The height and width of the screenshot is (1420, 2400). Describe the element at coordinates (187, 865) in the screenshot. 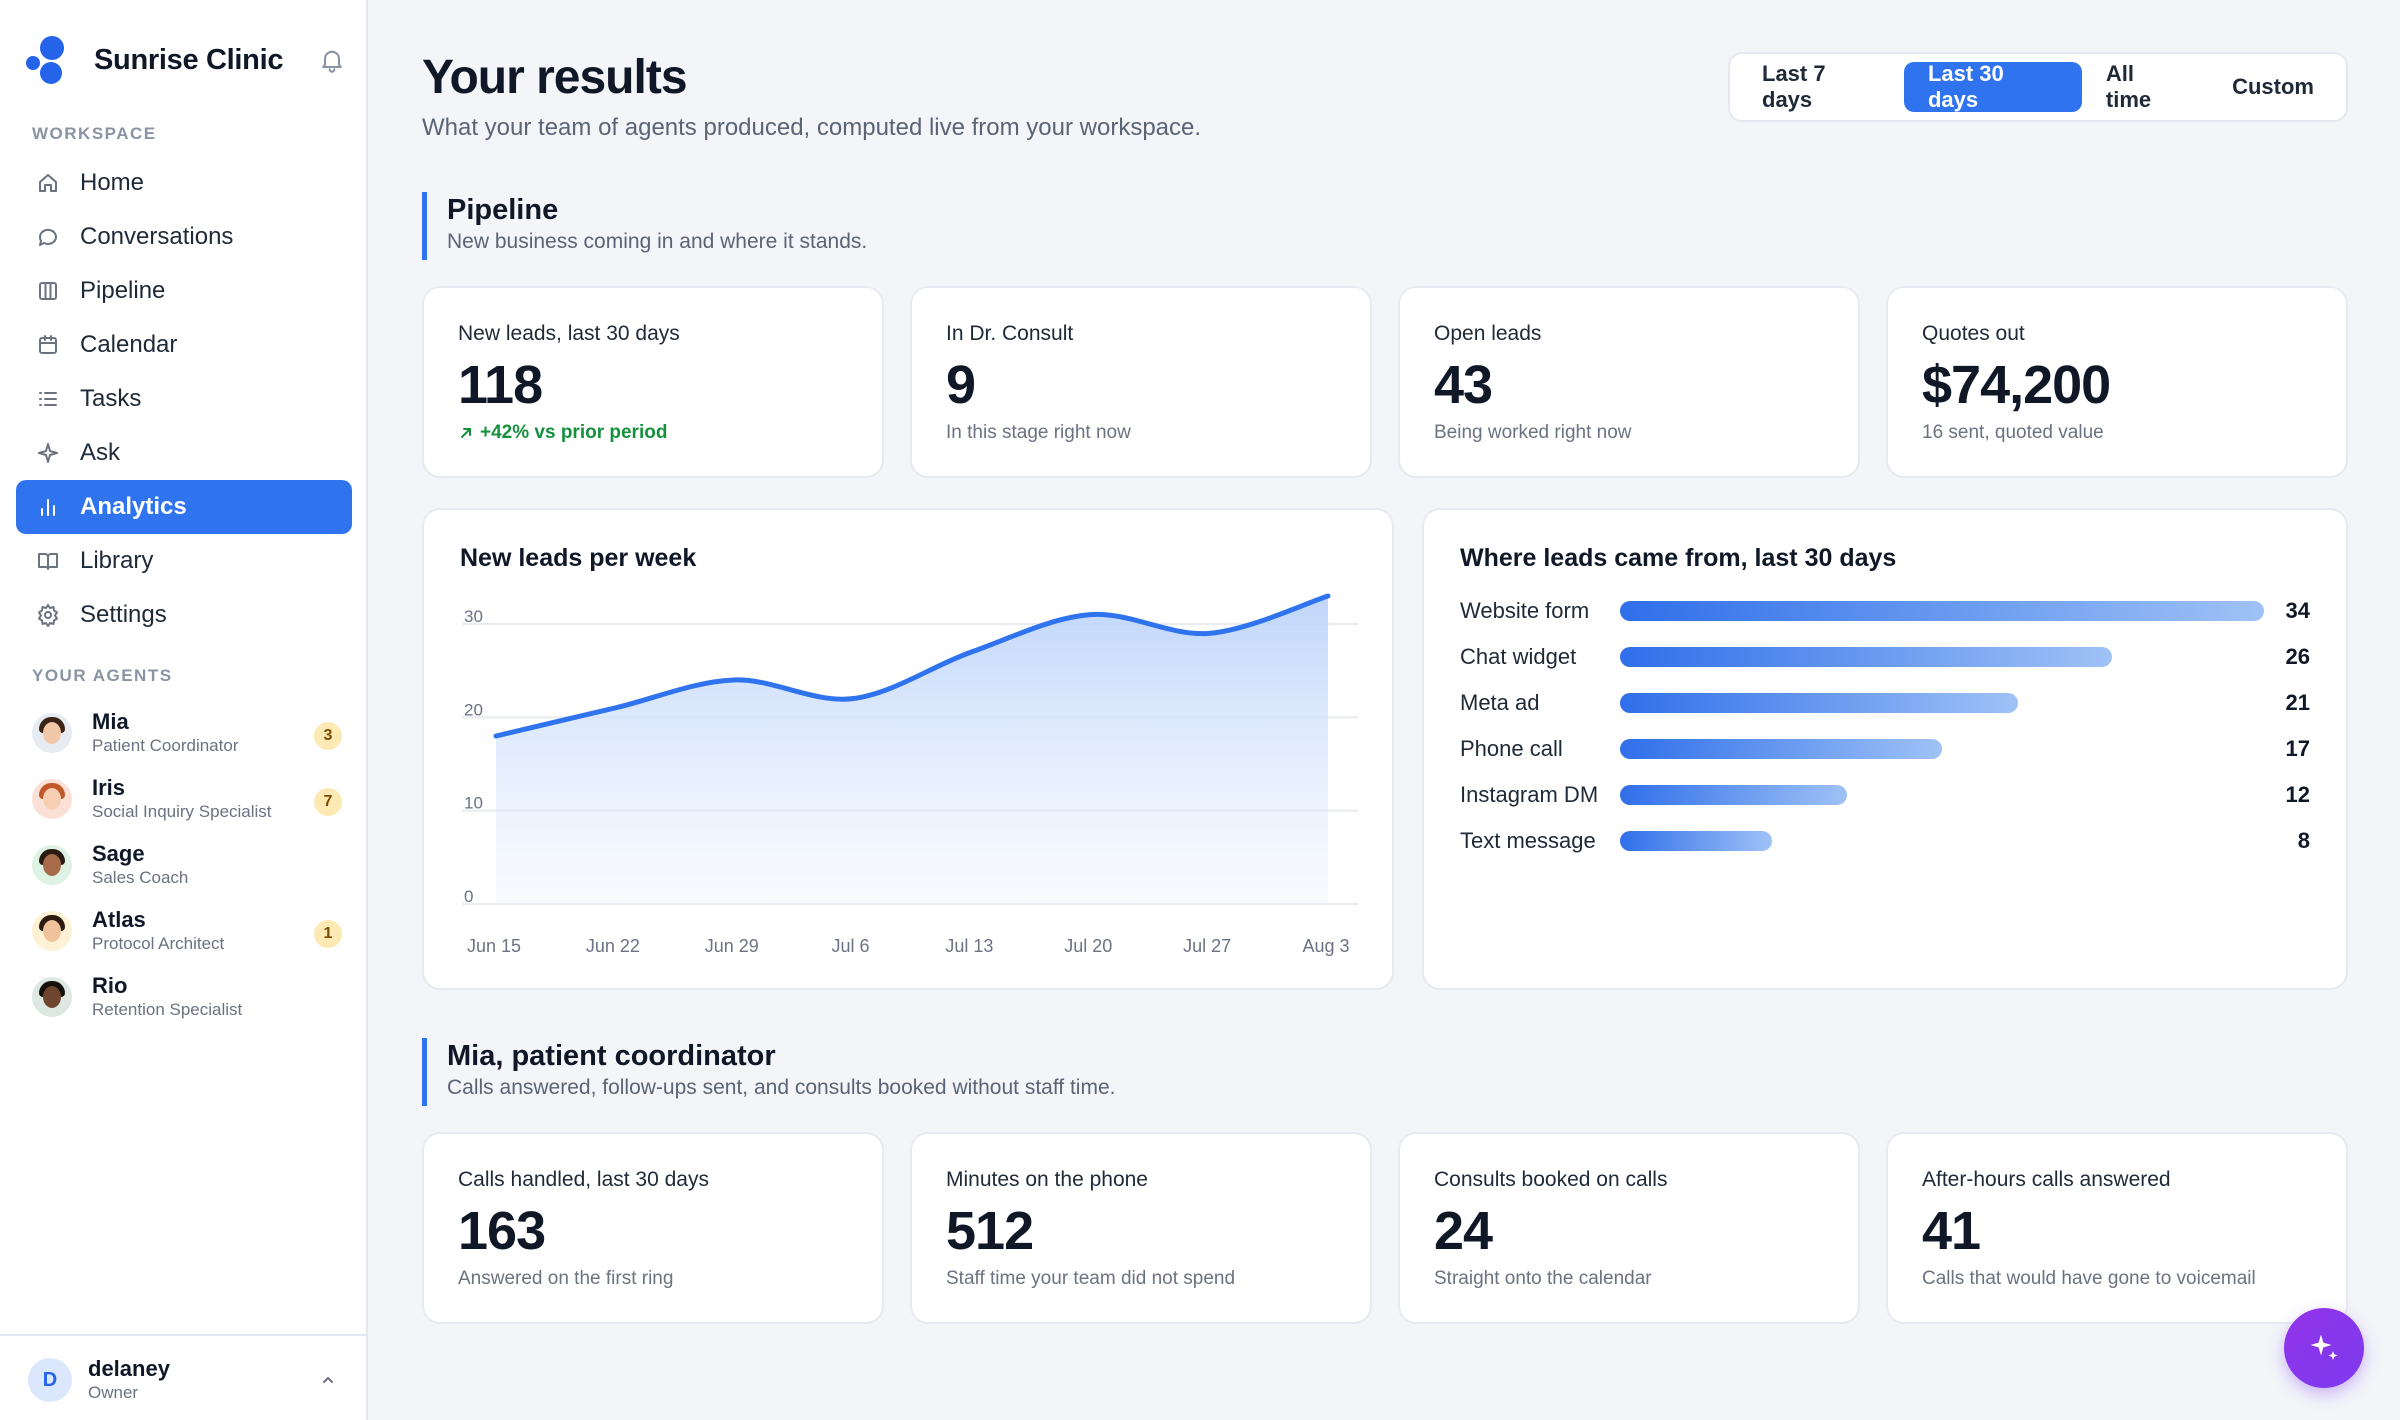

I see `agent-item-sage: Sage Sales Coach` at that location.